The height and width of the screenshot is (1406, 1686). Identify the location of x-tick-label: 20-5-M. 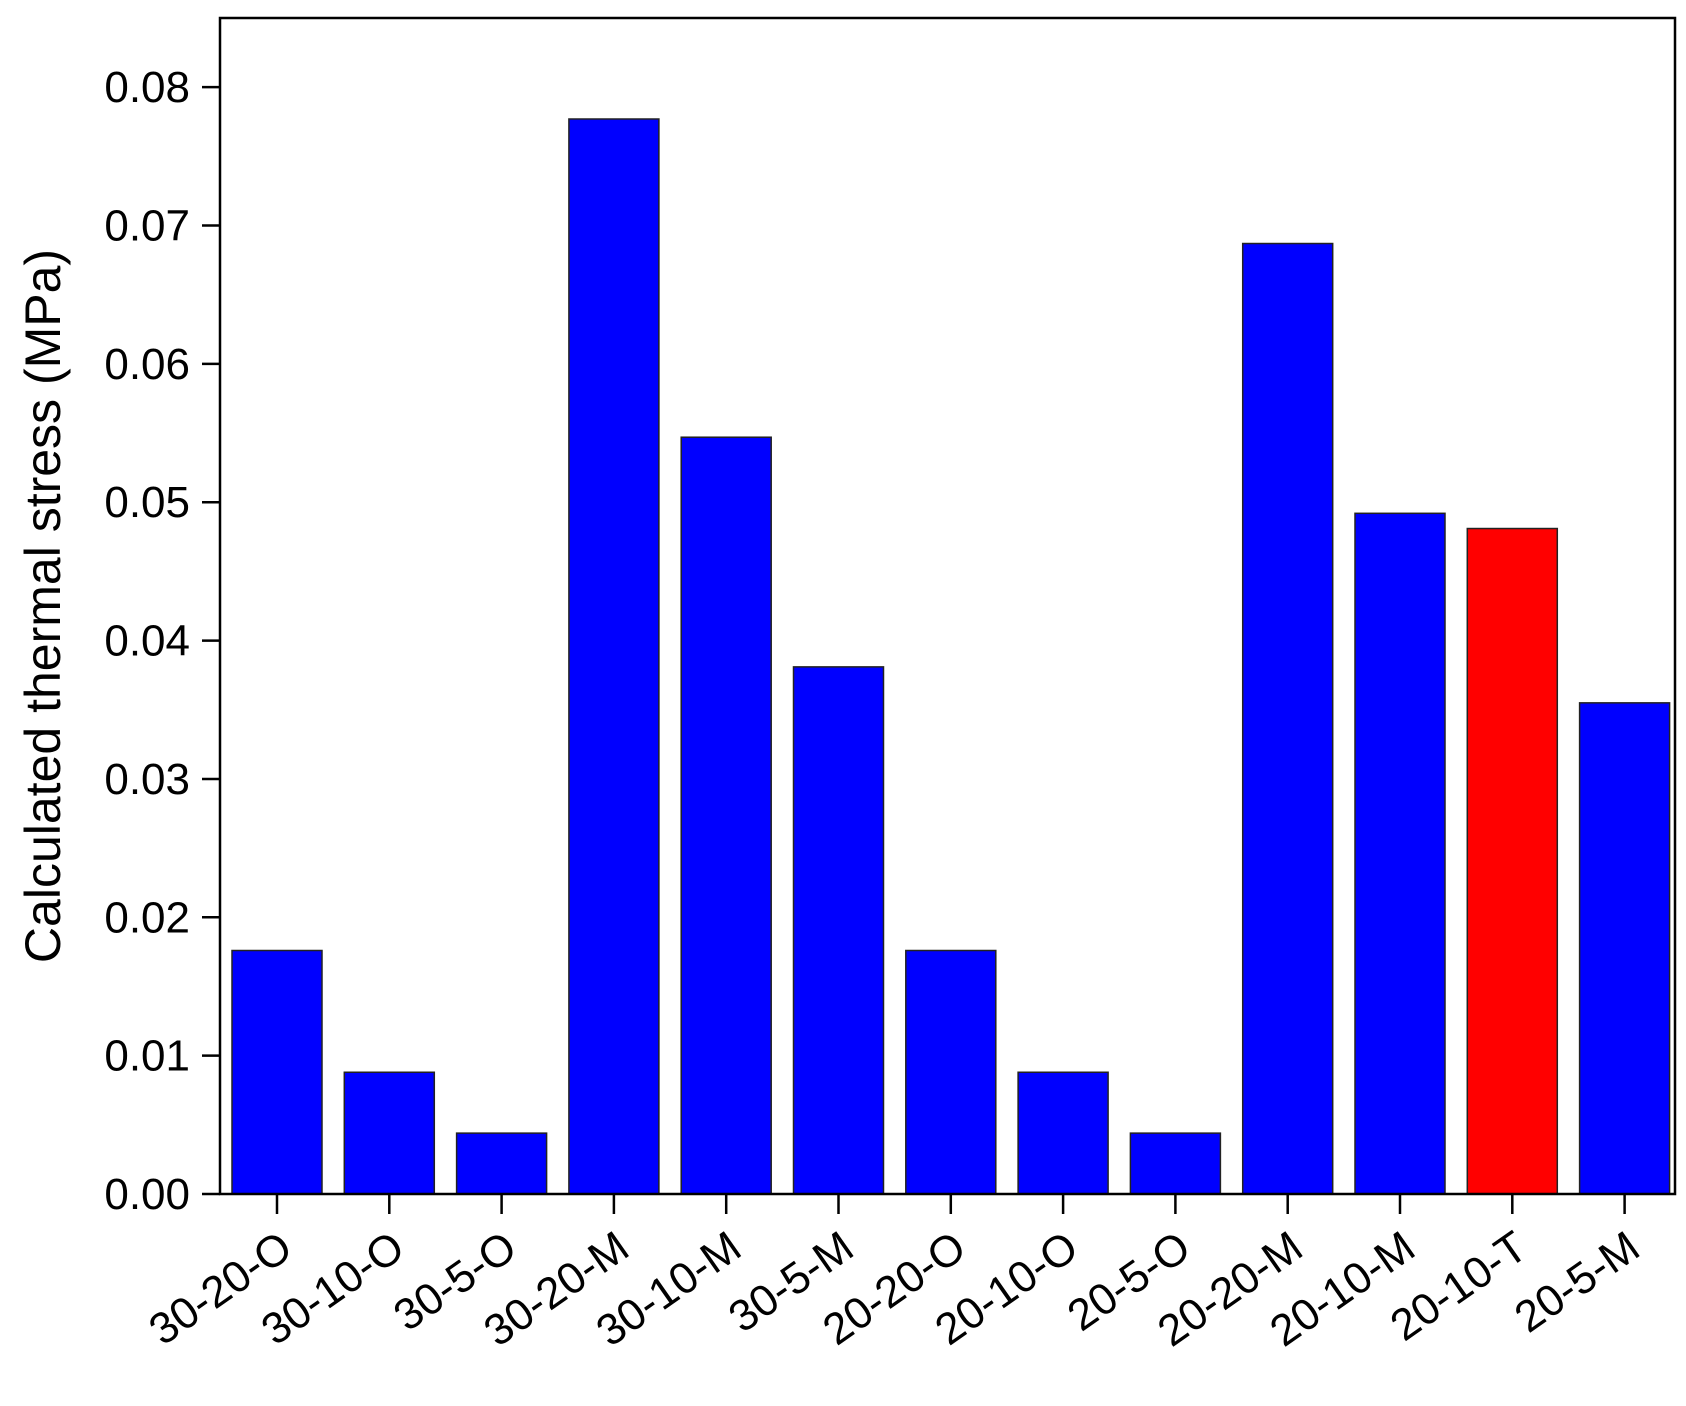
(1577, 1282).